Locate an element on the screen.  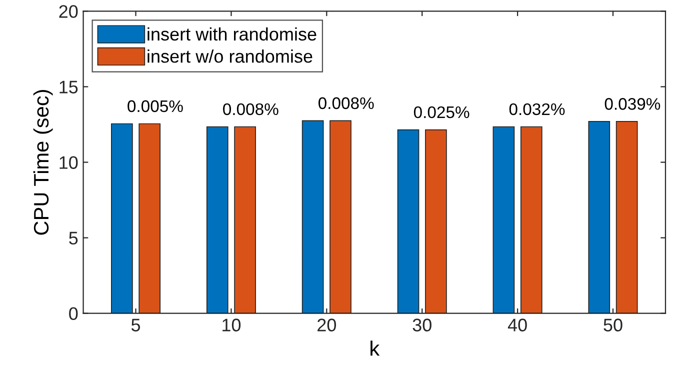
annotation: 0.025% is located at coordinates (442, 112).